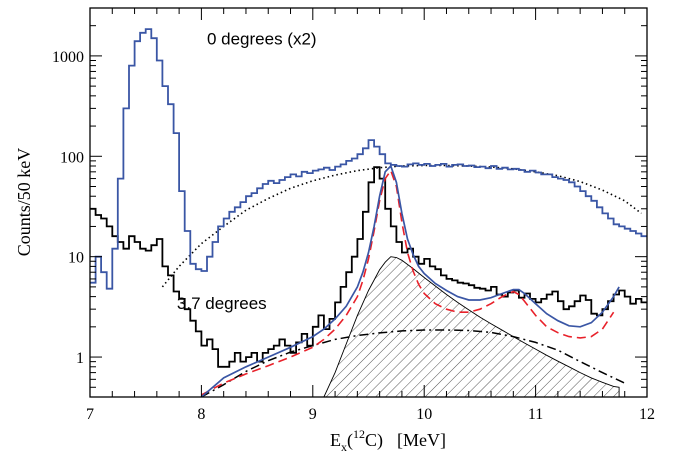  What do you see at coordinates (201, 414) in the screenshot?
I see `x-tick-label: 8` at bounding box center [201, 414].